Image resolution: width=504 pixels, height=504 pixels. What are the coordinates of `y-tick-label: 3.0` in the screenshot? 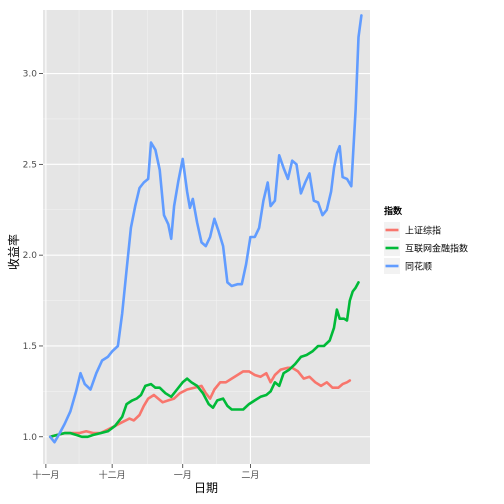 It's located at (30, 75).